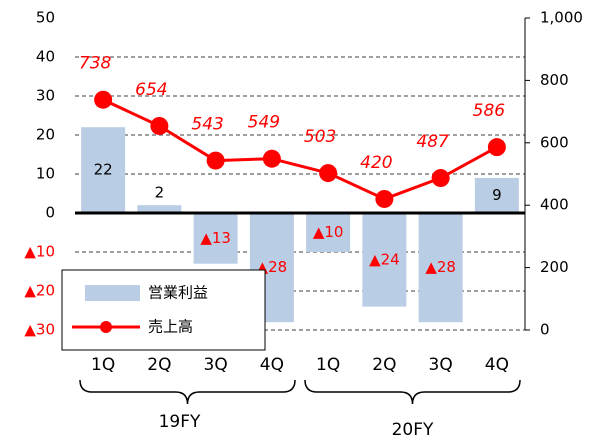 The height and width of the screenshot is (442, 598). I want to click on y2-tick-label: 800, so click(554, 80).